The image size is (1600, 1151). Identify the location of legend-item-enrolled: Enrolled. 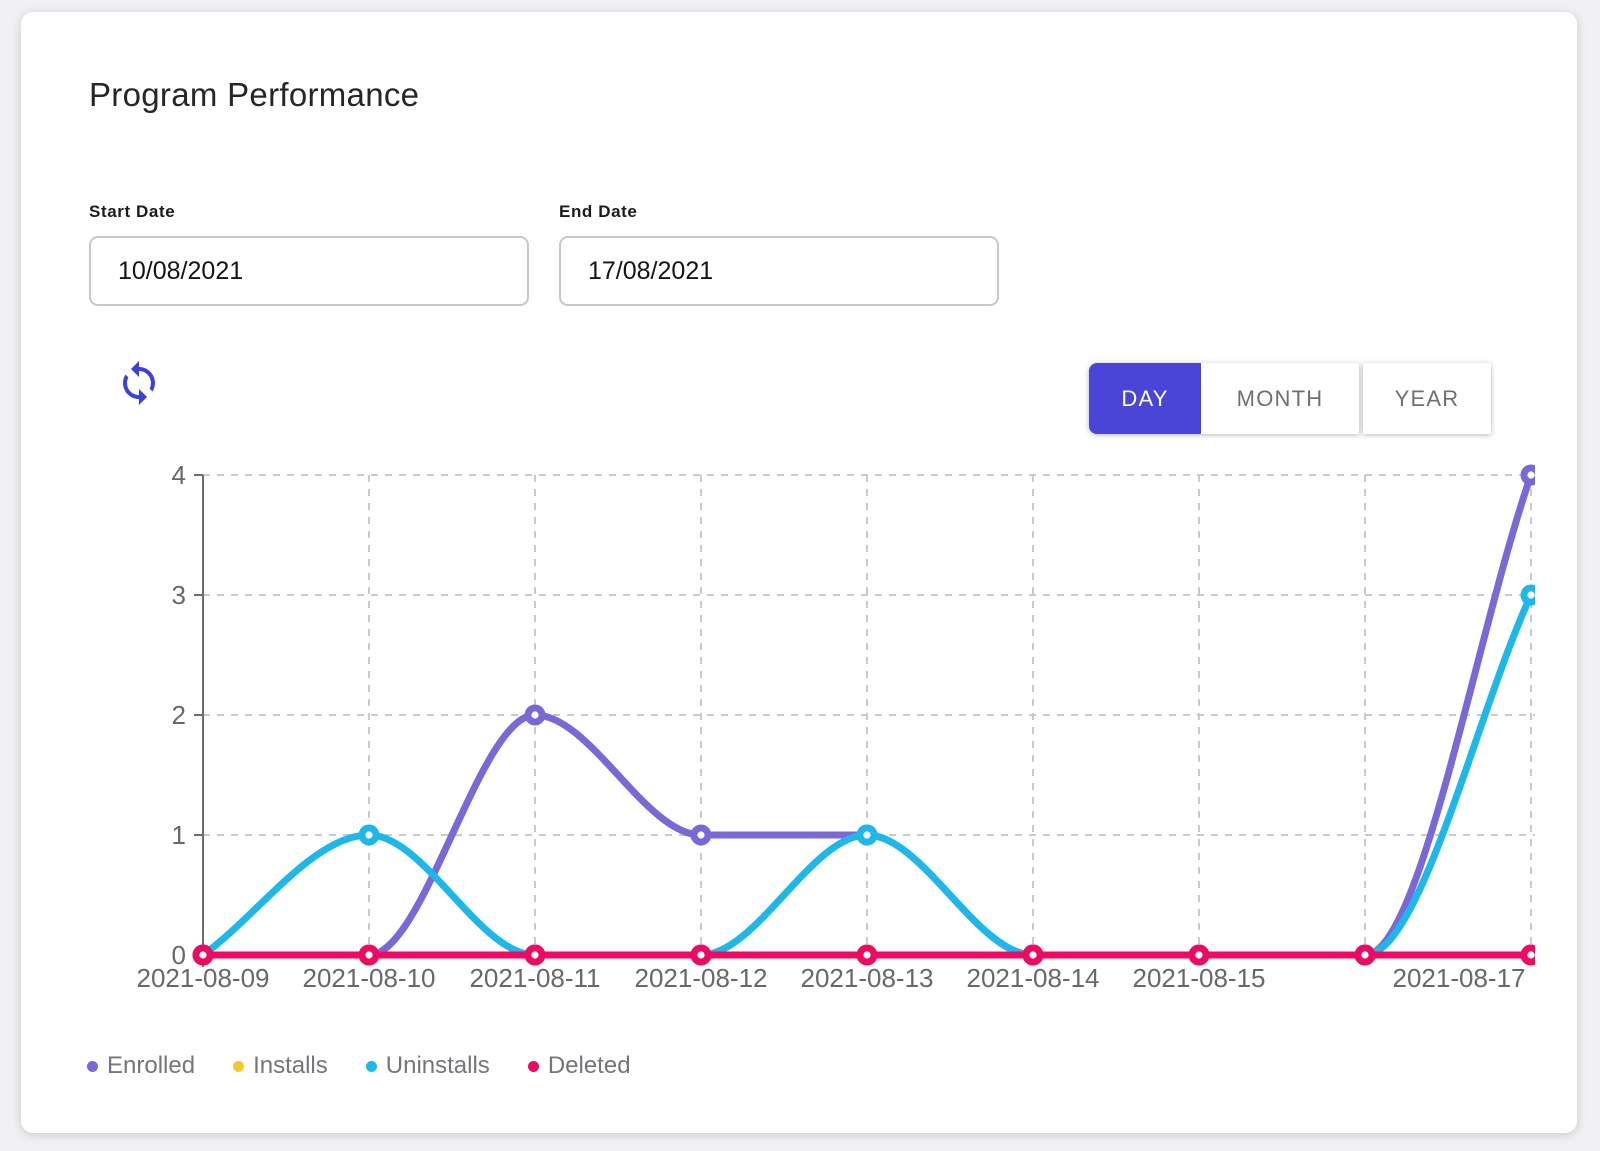
(141, 1066).